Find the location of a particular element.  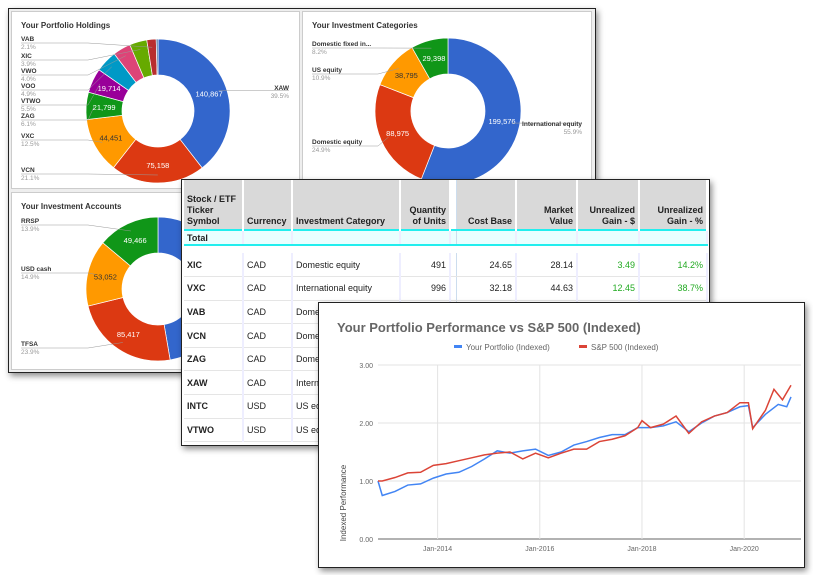

slice-name-label: VAB is located at coordinates (28, 39).